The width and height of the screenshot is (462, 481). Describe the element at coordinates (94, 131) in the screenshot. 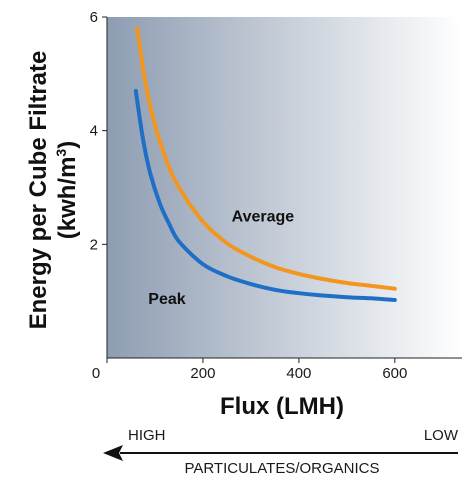

I see `y-tick-label: 4` at that location.